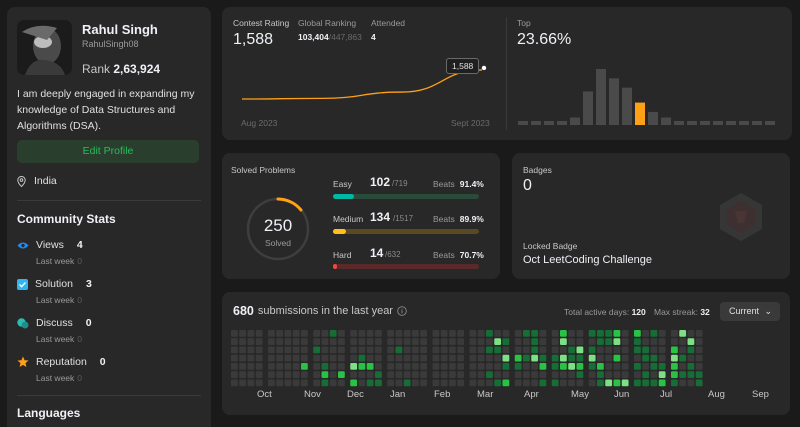  Describe the element at coordinates (463, 66) in the screenshot. I see `rating-tooltip: 1,588` at that location.